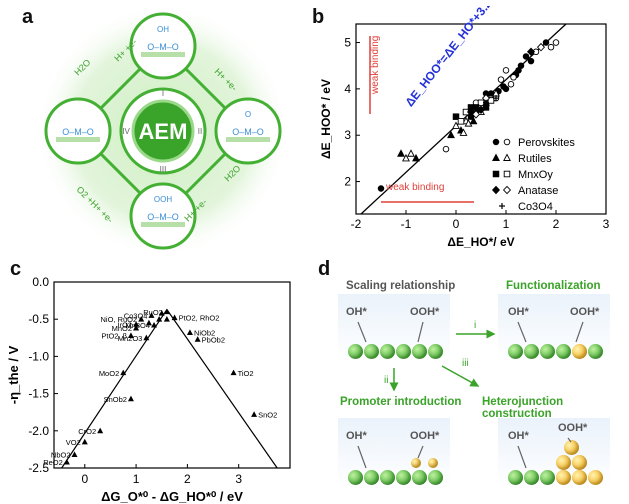 Image resolution: width=629 pixels, height=504 pixels. What do you see at coordinates (538, 191) in the screenshot?
I see `legend-item: Anatase` at bounding box center [538, 191].